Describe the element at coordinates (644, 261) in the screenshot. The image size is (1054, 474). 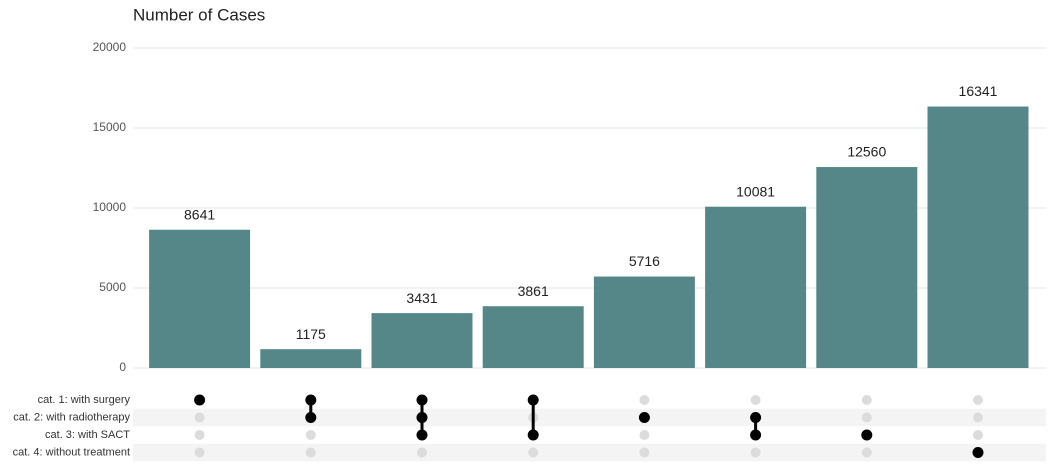
I see `value-label: 5716` at that location.